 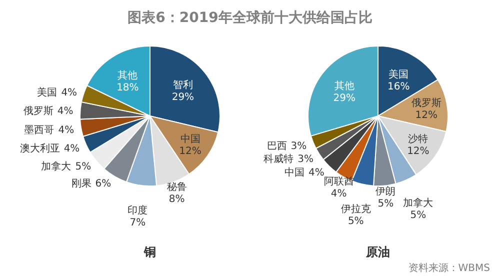 What do you see at coordinates (176, 187) in the screenshot?
I see `slice-label: 秘鲁` at bounding box center [176, 187].